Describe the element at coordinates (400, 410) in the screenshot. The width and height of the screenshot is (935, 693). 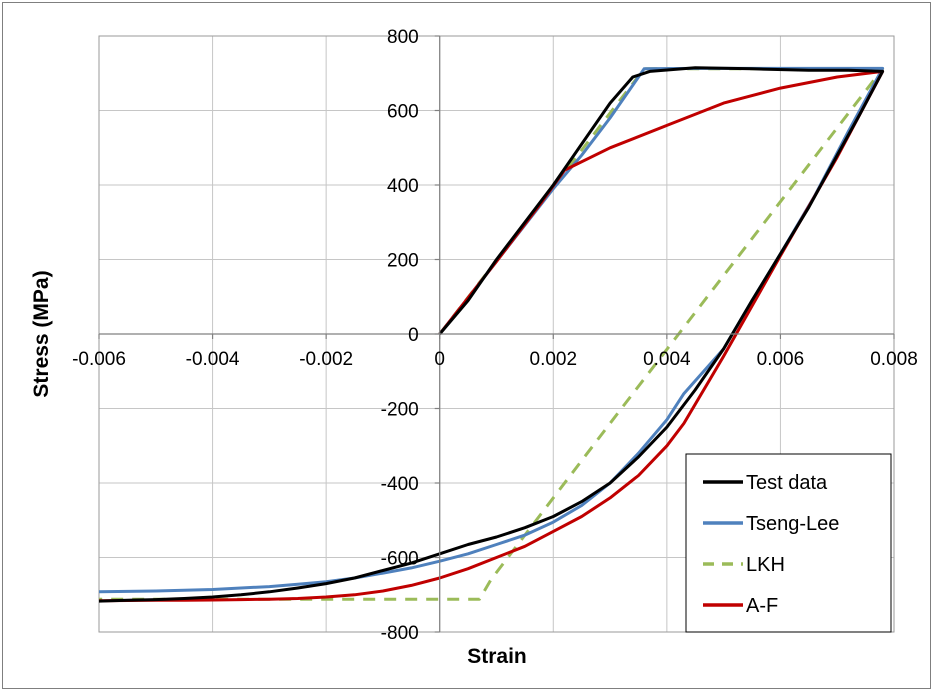
I see `y-tick-label: -200` at that location.